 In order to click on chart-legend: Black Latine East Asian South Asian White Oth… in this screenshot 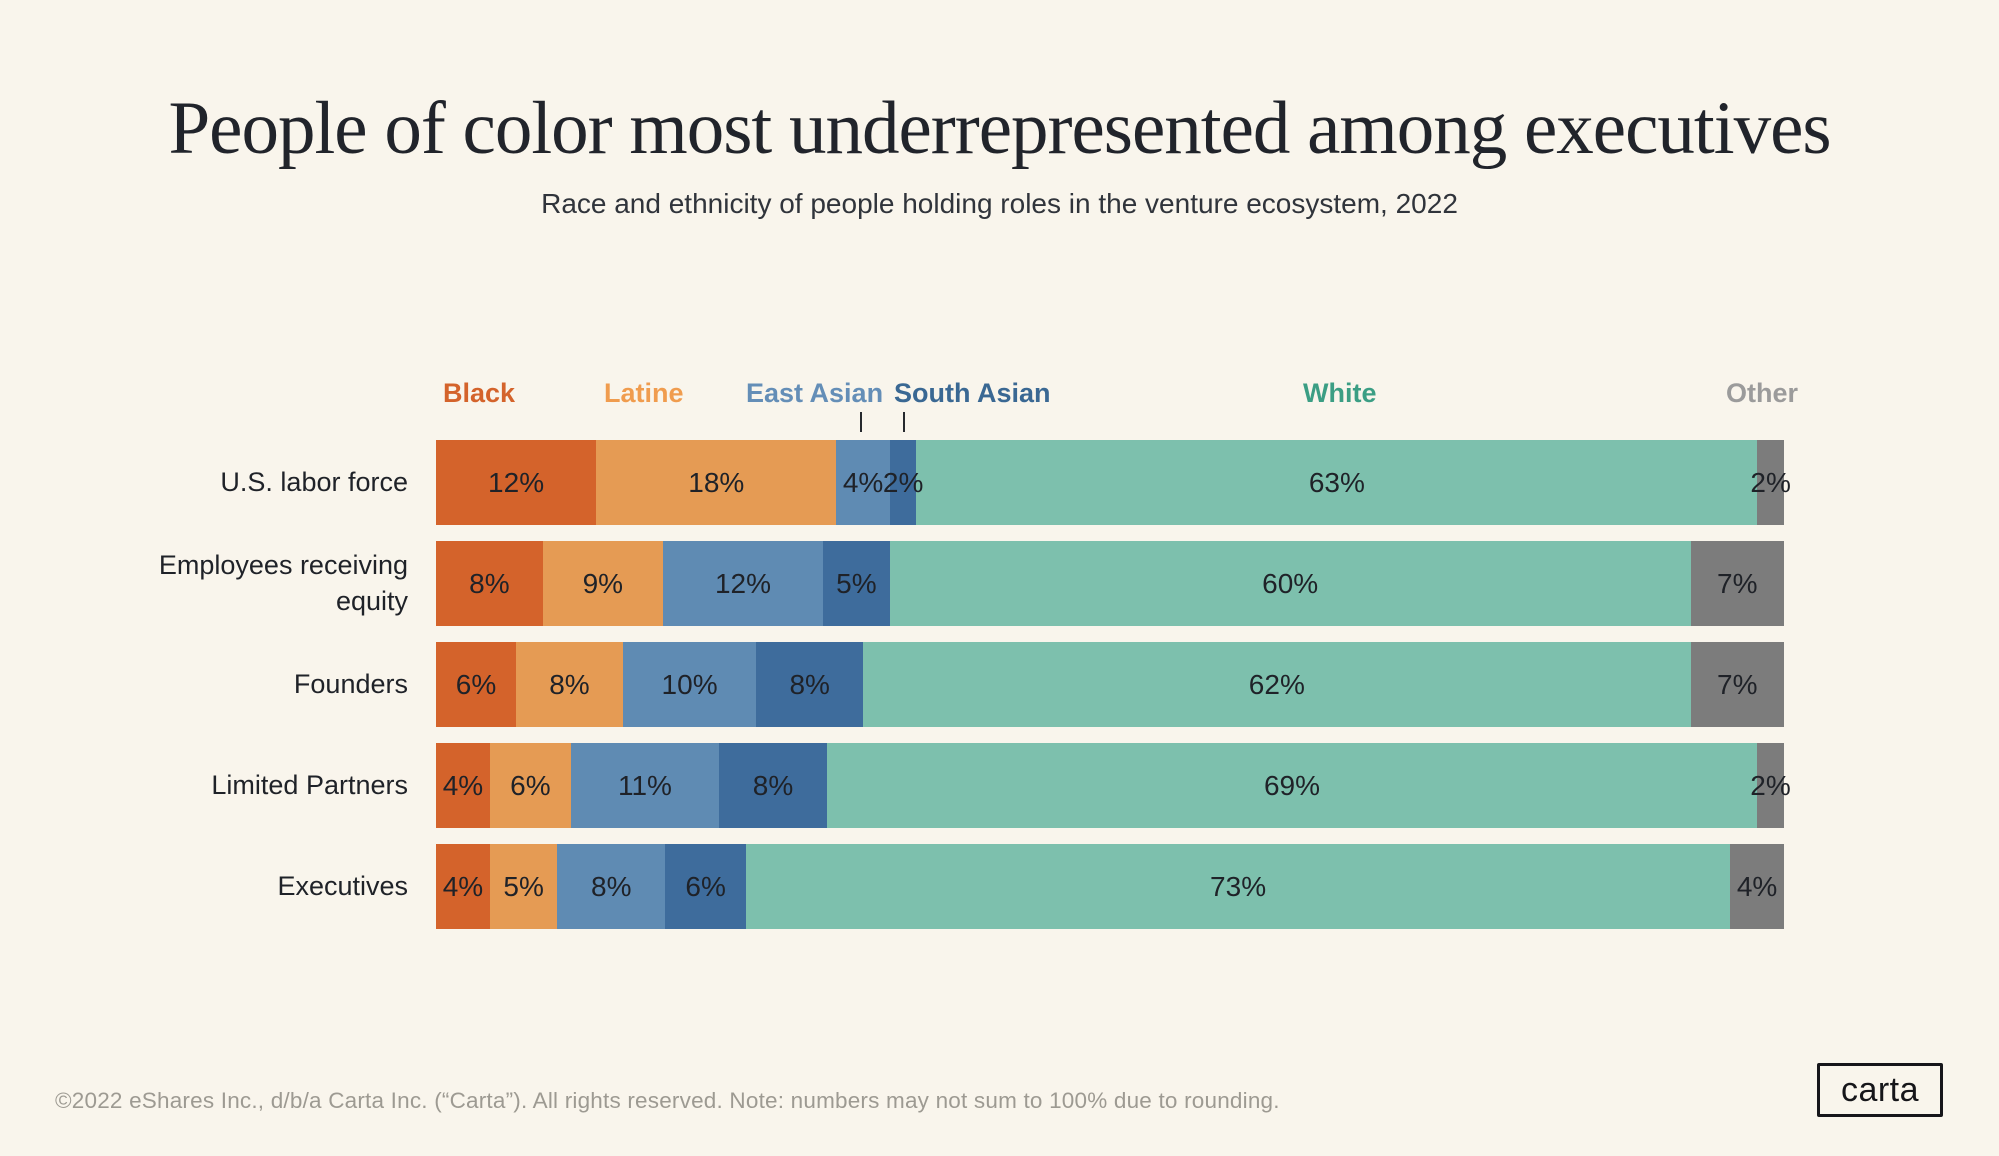, I will do `click(1117, 407)`.